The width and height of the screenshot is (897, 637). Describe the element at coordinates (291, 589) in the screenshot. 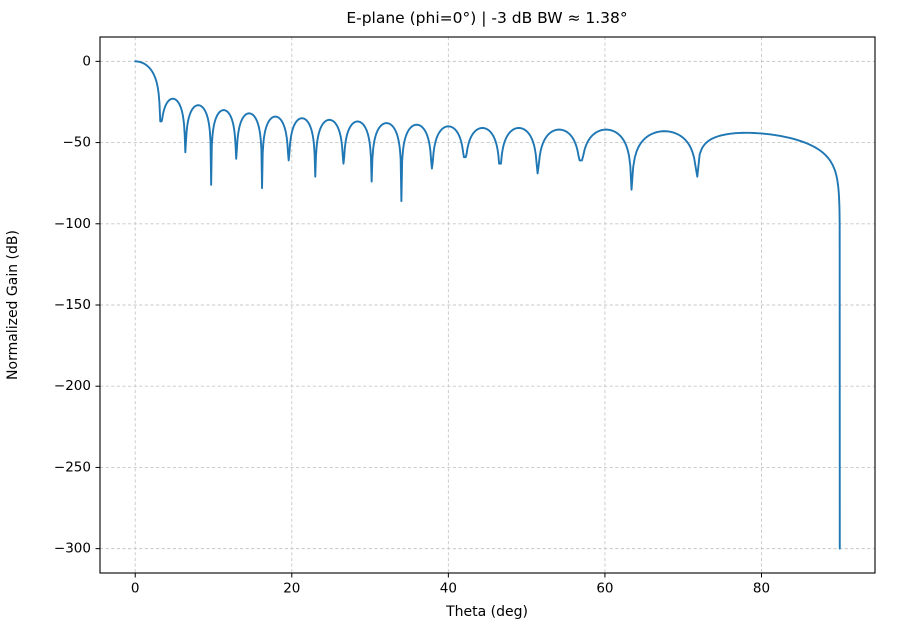

I see `x-tick-label: 20` at that location.